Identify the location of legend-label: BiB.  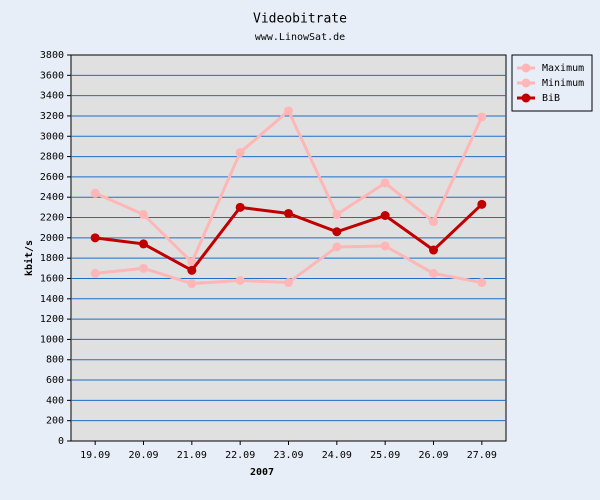
(551, 98).